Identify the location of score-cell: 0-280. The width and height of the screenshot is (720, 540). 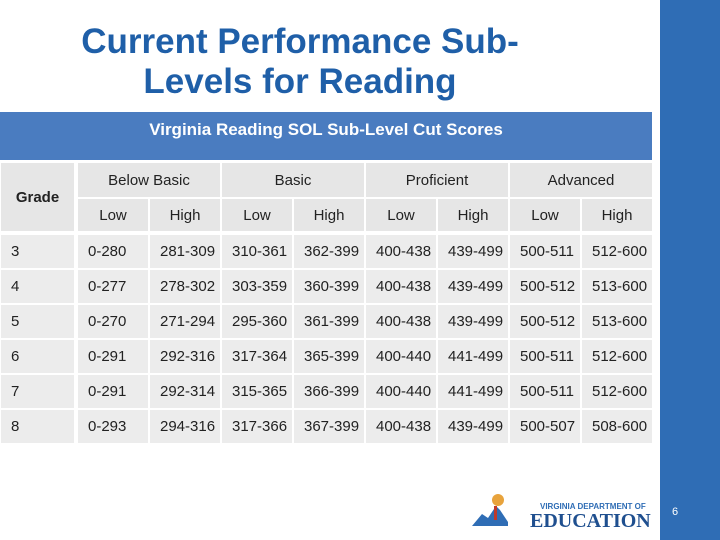
(113, 251).